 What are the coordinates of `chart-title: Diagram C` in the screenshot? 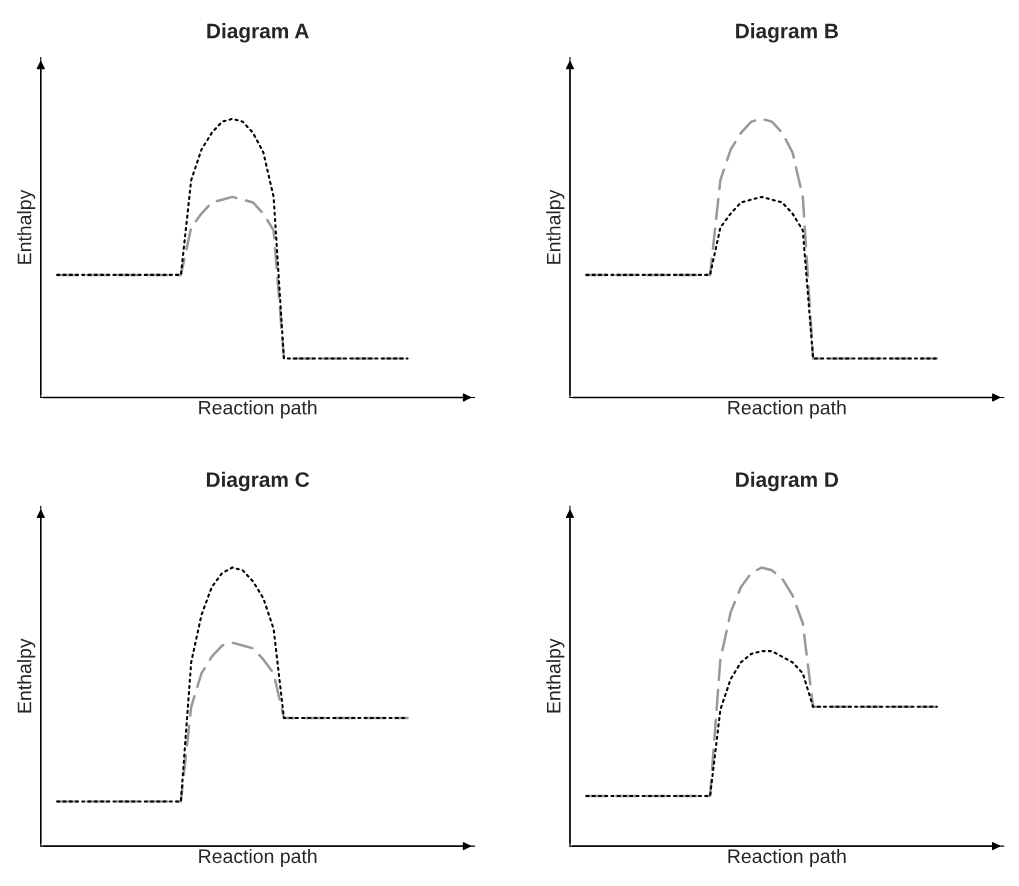 It's located at (258, 481).